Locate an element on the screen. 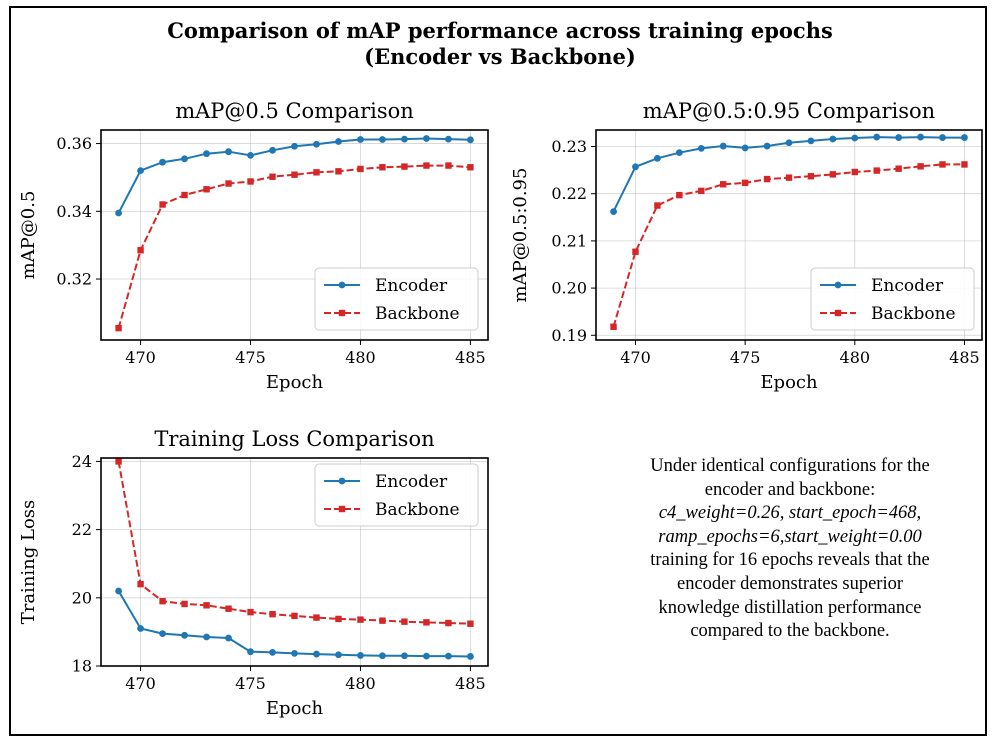 Image resolution: width=997 pixels, height=744 pixels. x-tick-label: 470 is located at coordinates (635, 357).